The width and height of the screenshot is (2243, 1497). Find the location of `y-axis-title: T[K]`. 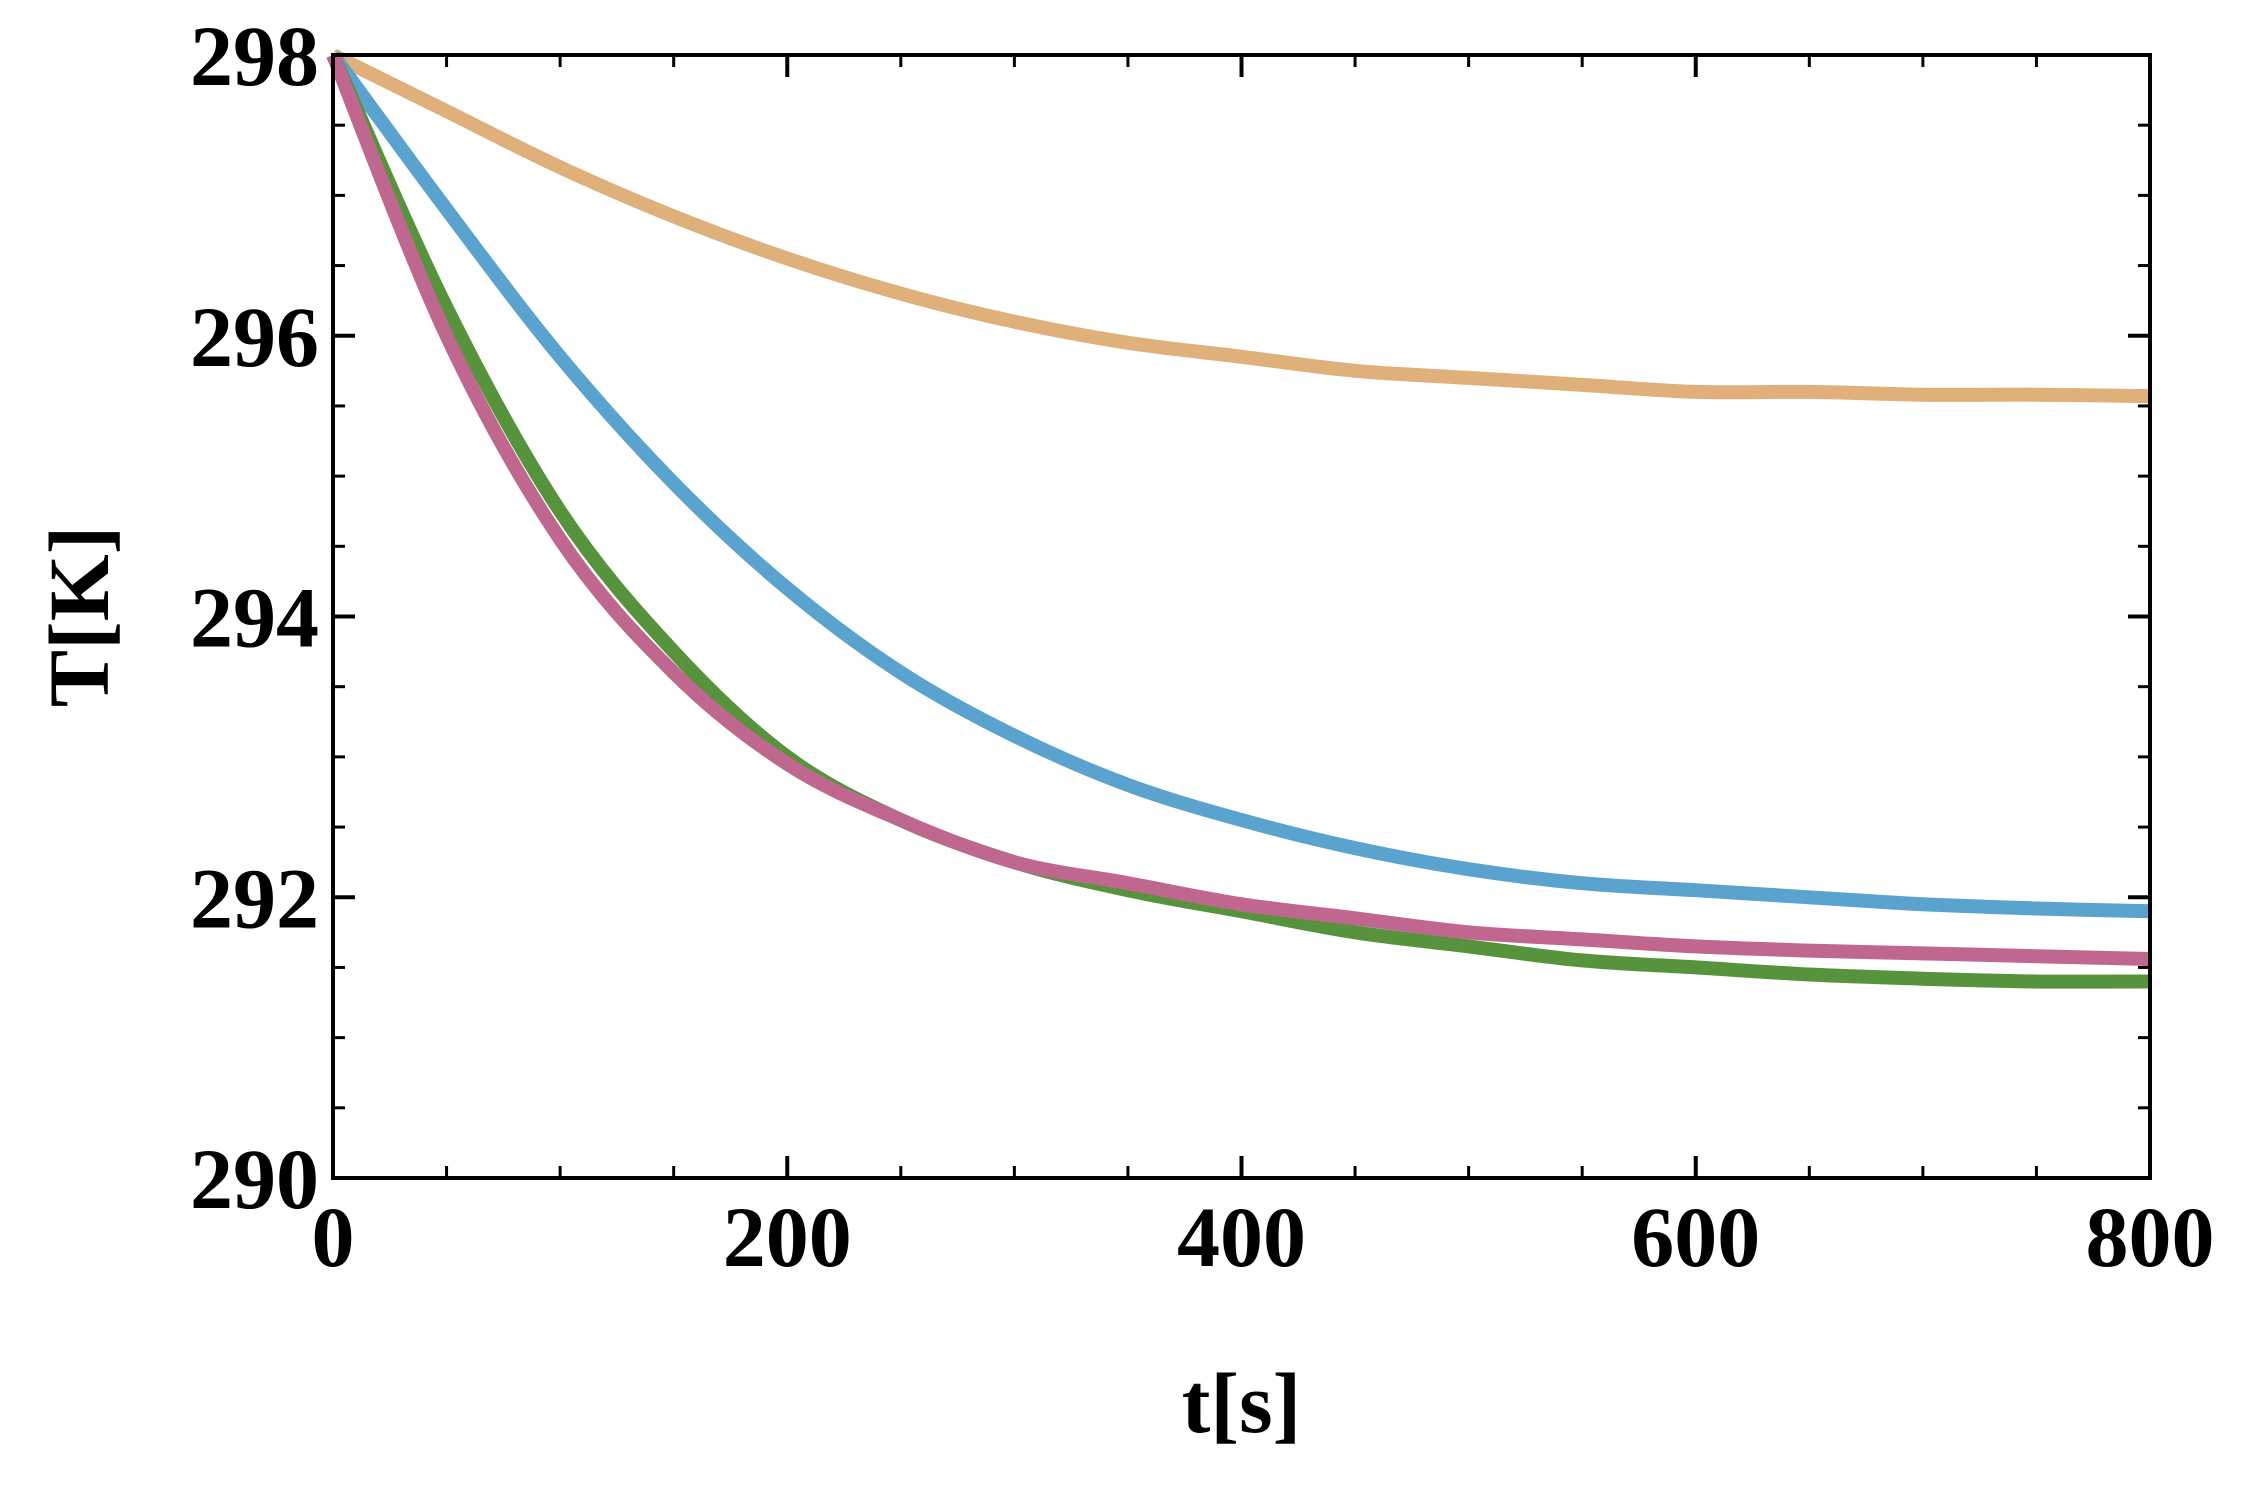

y-axis-title: T[K] is located at coordinates (79, 617).